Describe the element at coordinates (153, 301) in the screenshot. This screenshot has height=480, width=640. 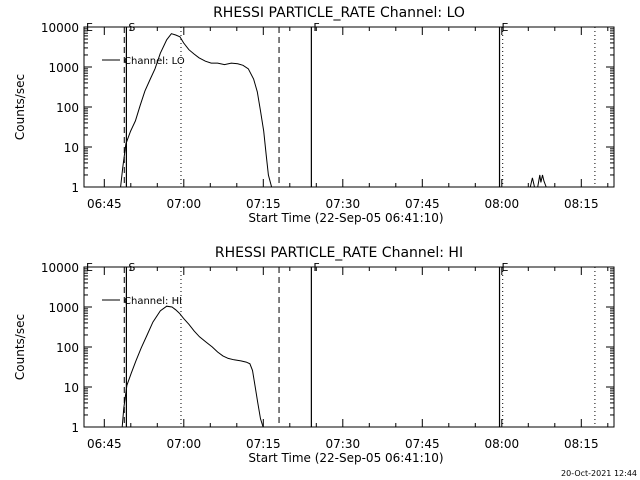
I see `legend-label: Channel: HI` at that location.